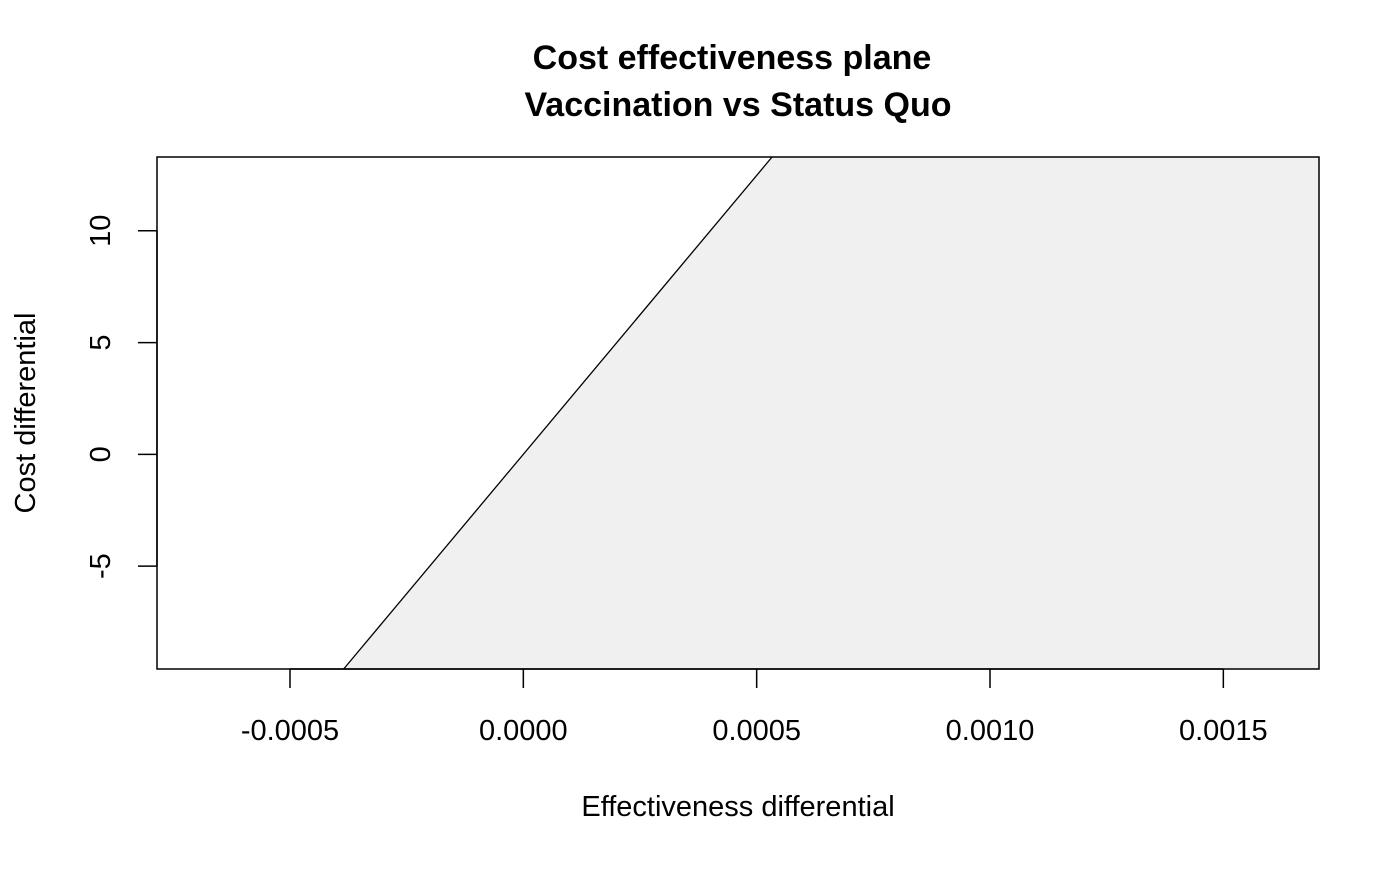 This screenshot has width=1400, height=871. Describe the element at coordinates (101, 231) in the screenshot. I see `y-tick-label: 10` at that location.